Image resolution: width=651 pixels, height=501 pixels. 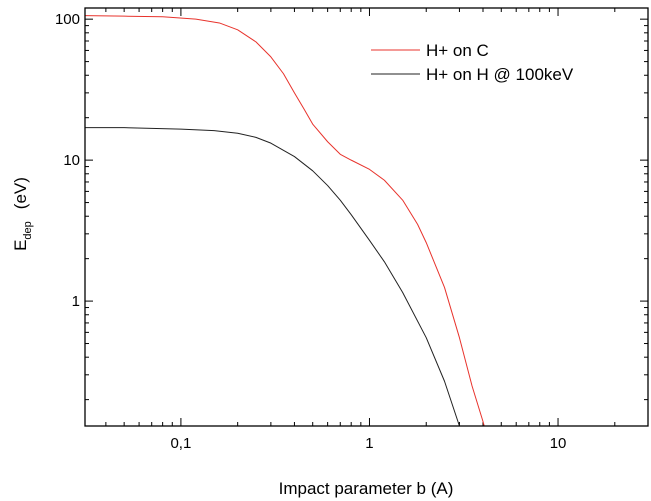 I want to click on legend: H+ on C H+ on H @ 100keV, so click(x=472, y=62).